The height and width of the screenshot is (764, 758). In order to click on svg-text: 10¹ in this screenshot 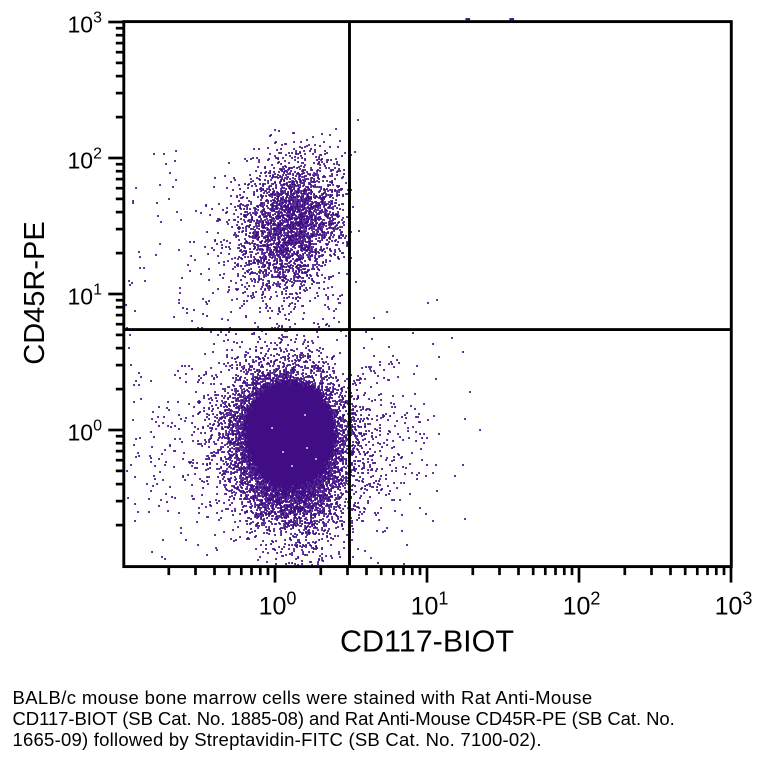, I will do `click(430, 605)`.